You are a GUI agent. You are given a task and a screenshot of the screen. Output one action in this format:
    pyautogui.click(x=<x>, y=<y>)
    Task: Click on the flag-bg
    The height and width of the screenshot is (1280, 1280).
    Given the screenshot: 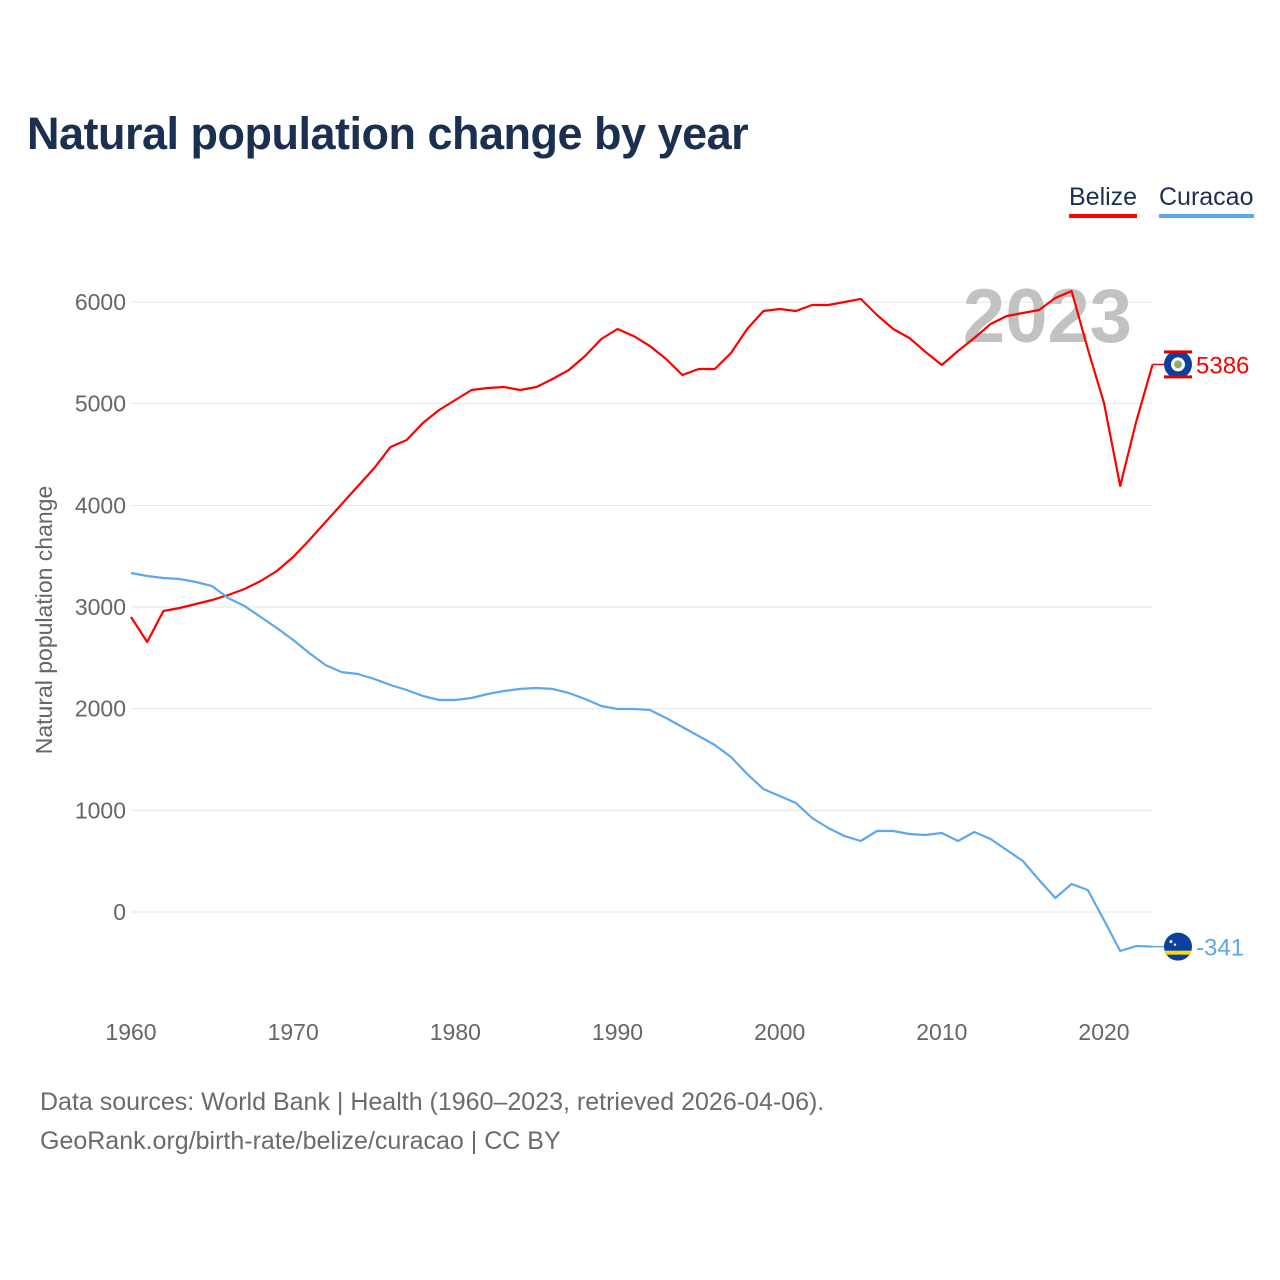 What is the action you would take?
    pyautogui.click(x=1178, y=946)
    